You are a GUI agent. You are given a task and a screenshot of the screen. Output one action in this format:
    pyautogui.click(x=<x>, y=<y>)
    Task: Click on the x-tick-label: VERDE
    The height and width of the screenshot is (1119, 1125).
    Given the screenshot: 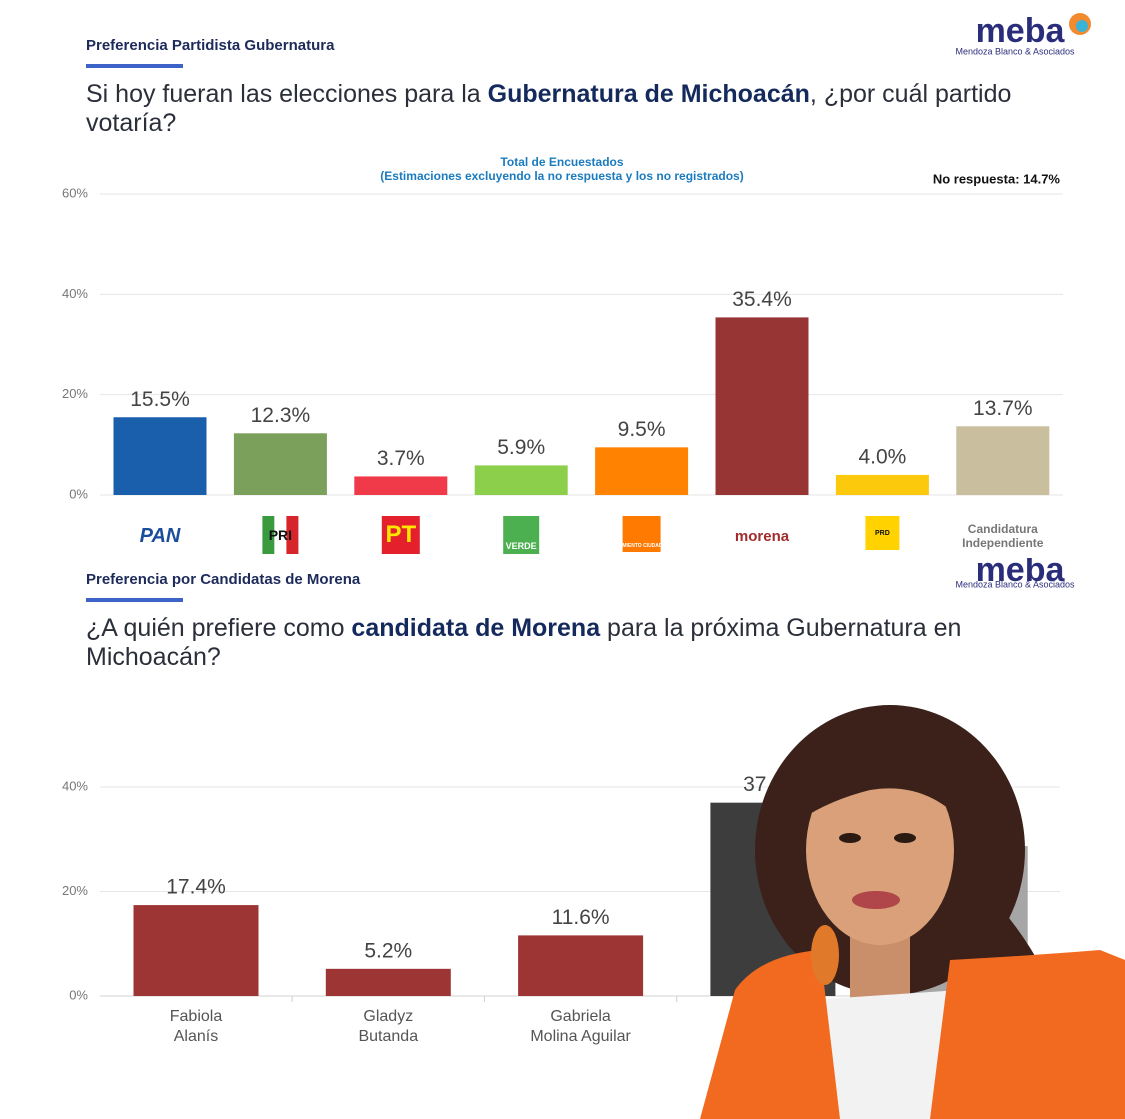 What is the action you would take?
    pyautogui.click(x=521, y=546)
    